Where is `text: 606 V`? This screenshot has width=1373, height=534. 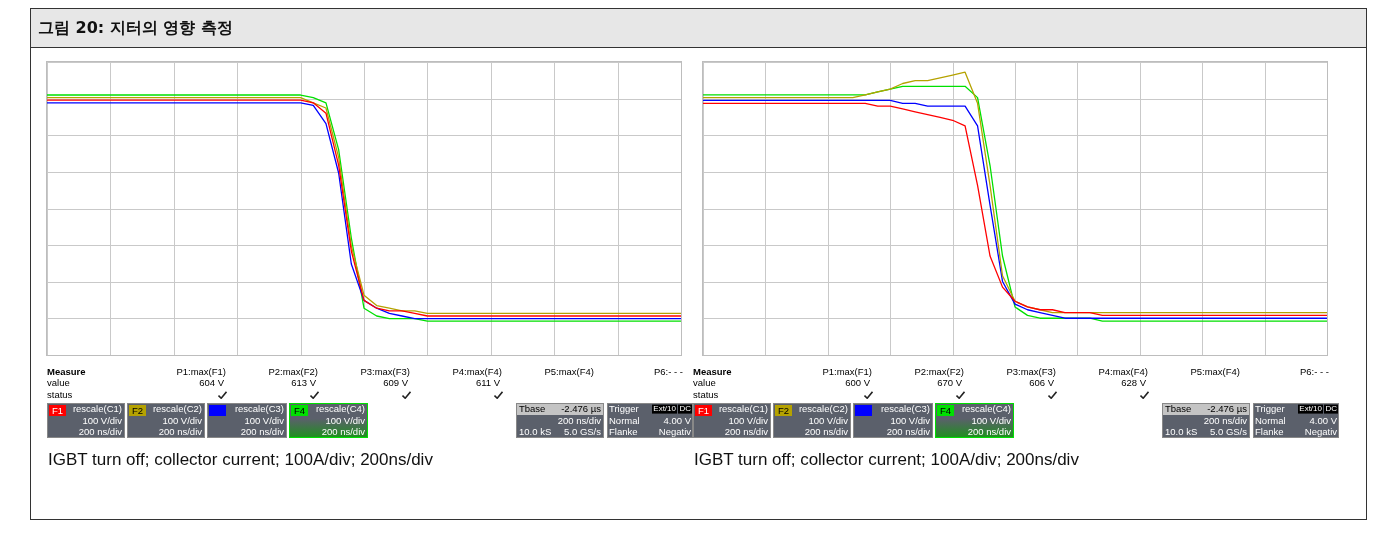
text: 606 V is located at coordinates (1041, 382).